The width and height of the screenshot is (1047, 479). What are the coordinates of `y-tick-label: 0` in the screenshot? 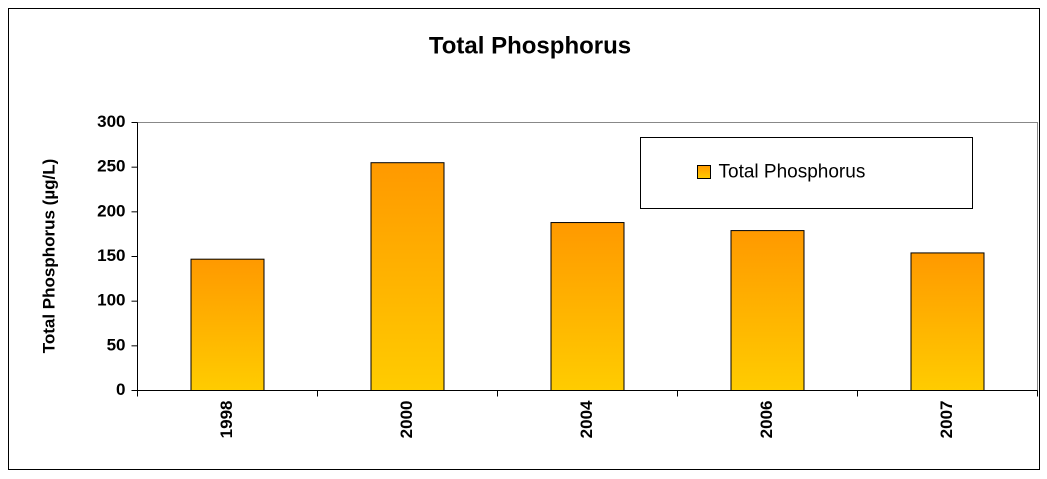 It's located at (120, 389).